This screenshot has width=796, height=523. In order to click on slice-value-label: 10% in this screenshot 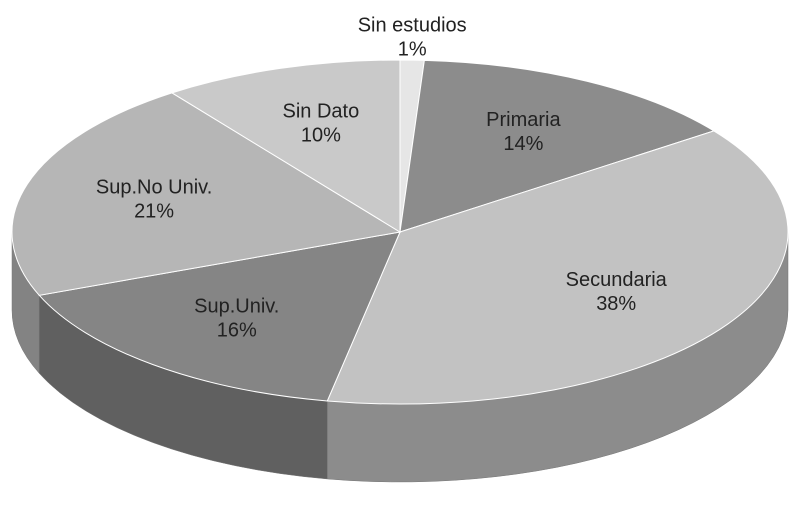, I will do `click(321, 135)`.